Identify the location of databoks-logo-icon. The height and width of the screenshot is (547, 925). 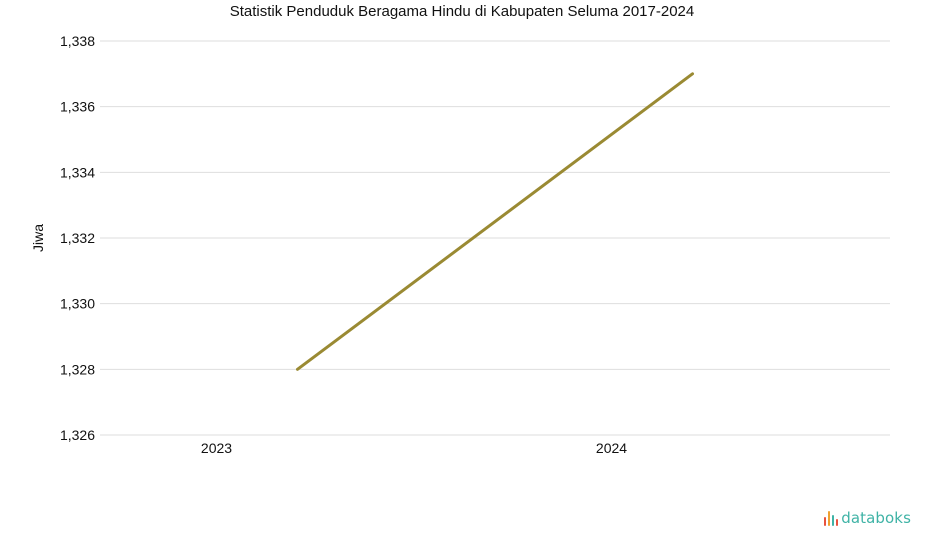
(831, 518).